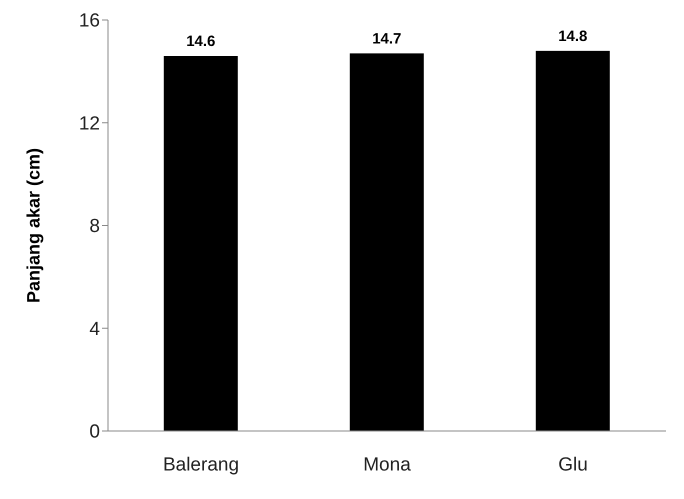 Image resolution: width=684 pixels, height=499 pixels. I want to click on x-tick-label: Mona, so click(387, 465).